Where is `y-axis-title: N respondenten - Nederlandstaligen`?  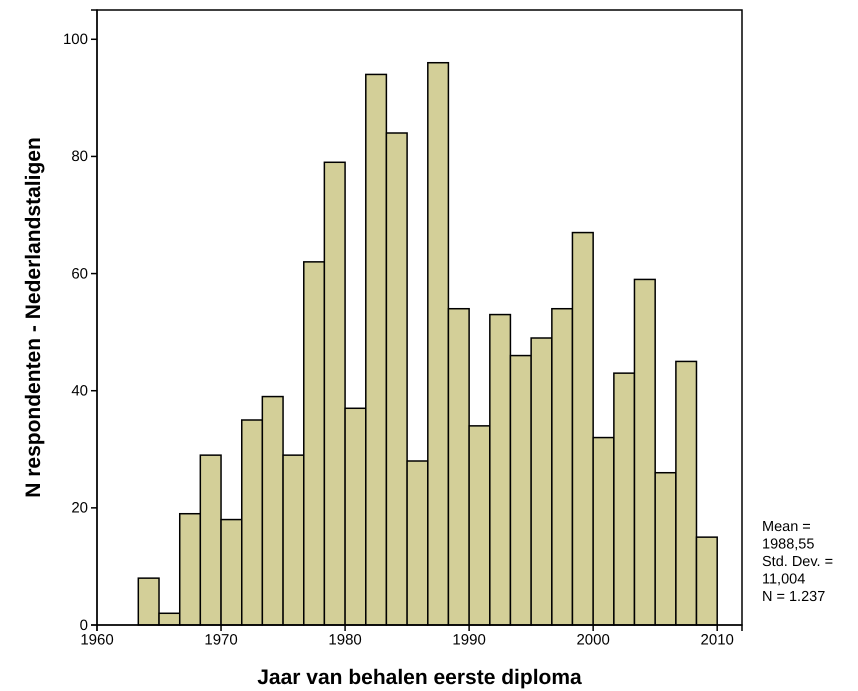
y-axis-title: N respondenten - Nederlandstaligen is located at coordinates (33, 317).